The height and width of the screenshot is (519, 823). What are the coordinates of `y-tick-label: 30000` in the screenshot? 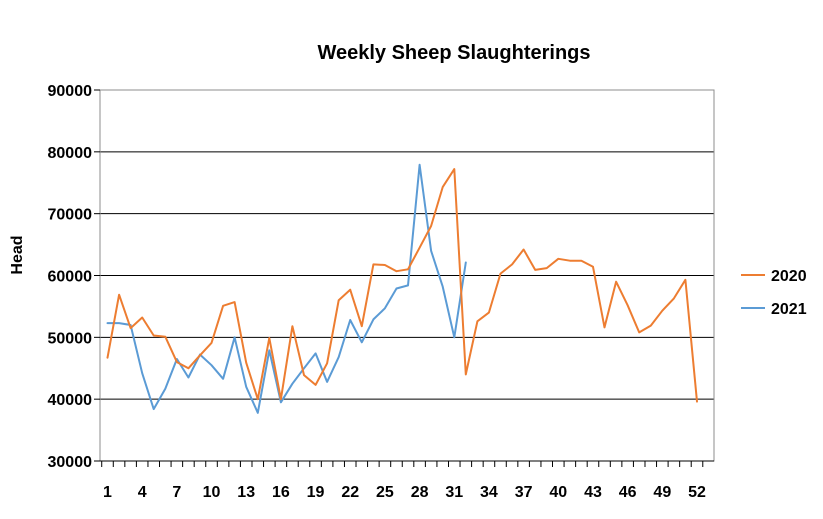 It's located at (70, 462).